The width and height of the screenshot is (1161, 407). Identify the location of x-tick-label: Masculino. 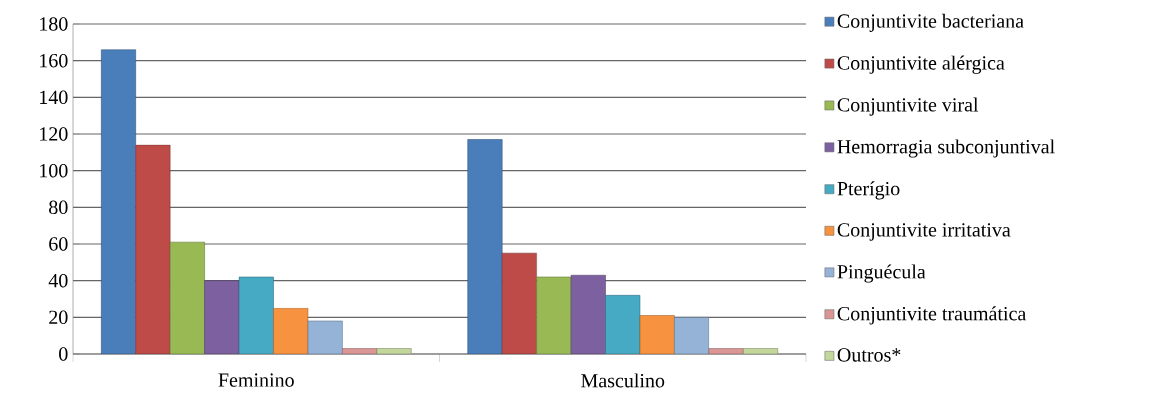
(623, 380).